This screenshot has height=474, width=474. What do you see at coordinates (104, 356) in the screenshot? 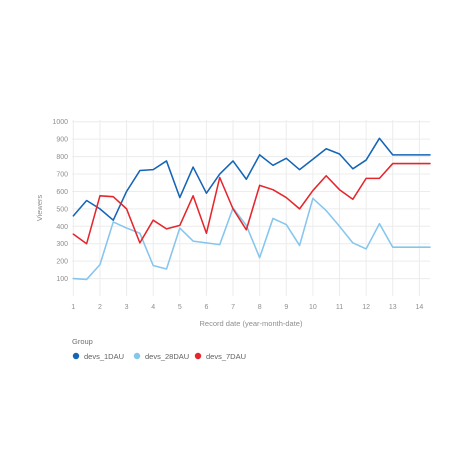
I see `legend-label-devs_1DAU: devs_1DAU` at bounding box center [104, 356].